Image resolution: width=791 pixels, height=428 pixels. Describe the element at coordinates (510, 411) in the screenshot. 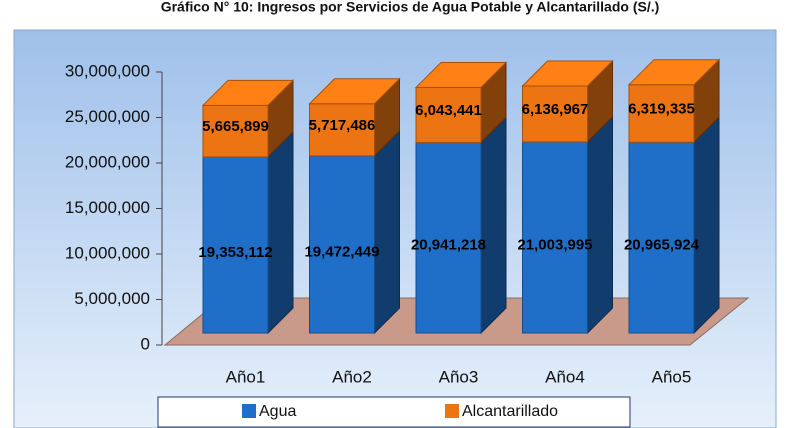

I see `legend-label: Alcantarillado` at that location.